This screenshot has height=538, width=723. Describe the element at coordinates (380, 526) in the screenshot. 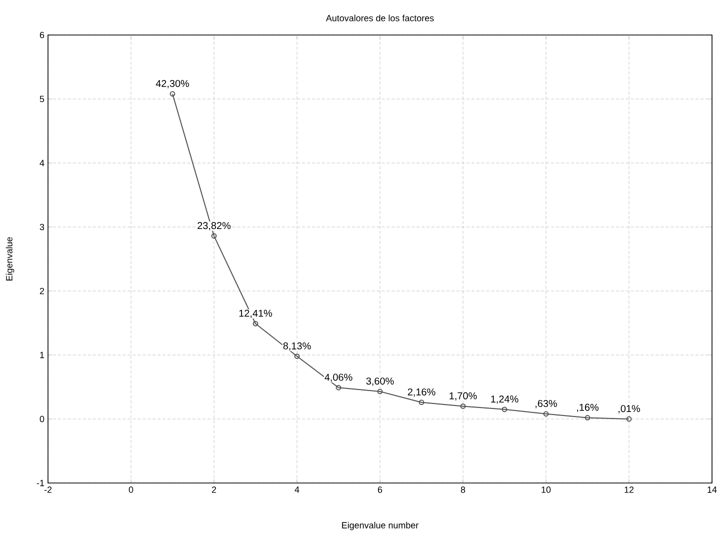

I see `x-axis-title: Eigenvalue number` at that location.